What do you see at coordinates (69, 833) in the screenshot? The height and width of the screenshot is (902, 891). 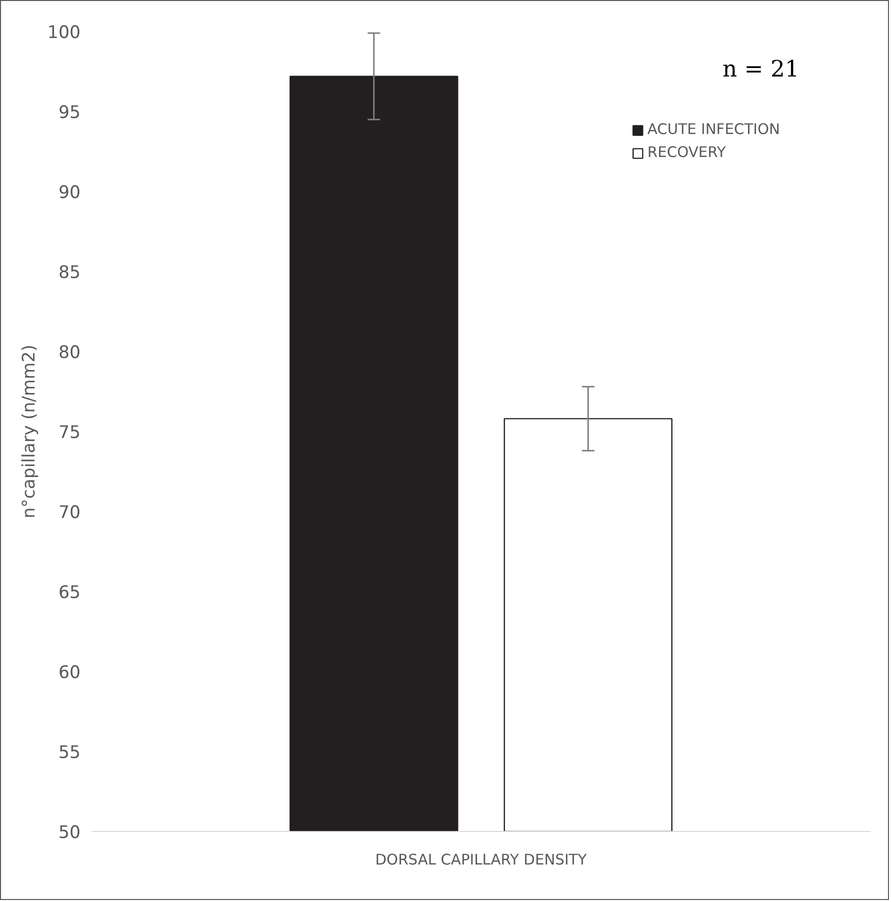 I see `y-tick-label: 50` at bounding box center [69, 833].